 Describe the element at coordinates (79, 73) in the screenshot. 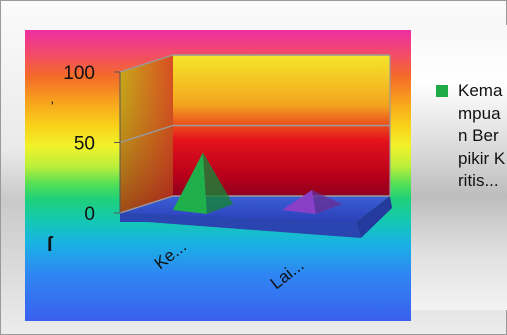

I see `y-tick-label: 100` at that location.